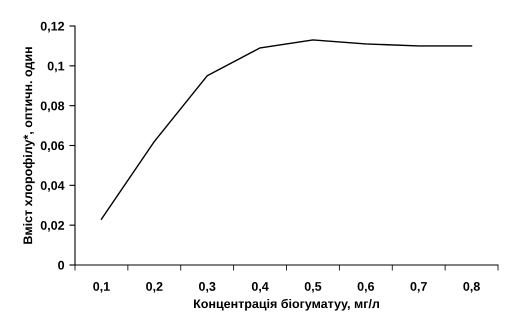  I want to click on x-tick-label: 0,3, so click(207, 287).